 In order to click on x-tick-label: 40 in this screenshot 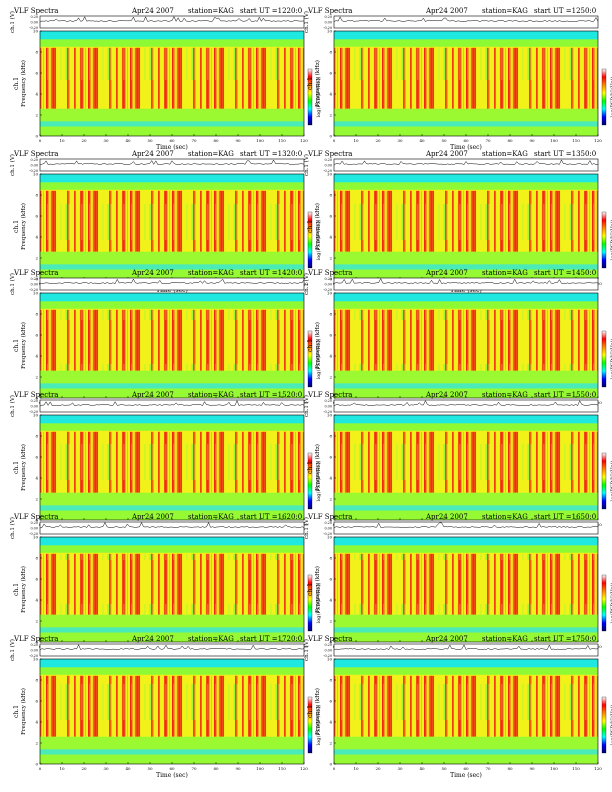, I will do `click(128, 768)`.